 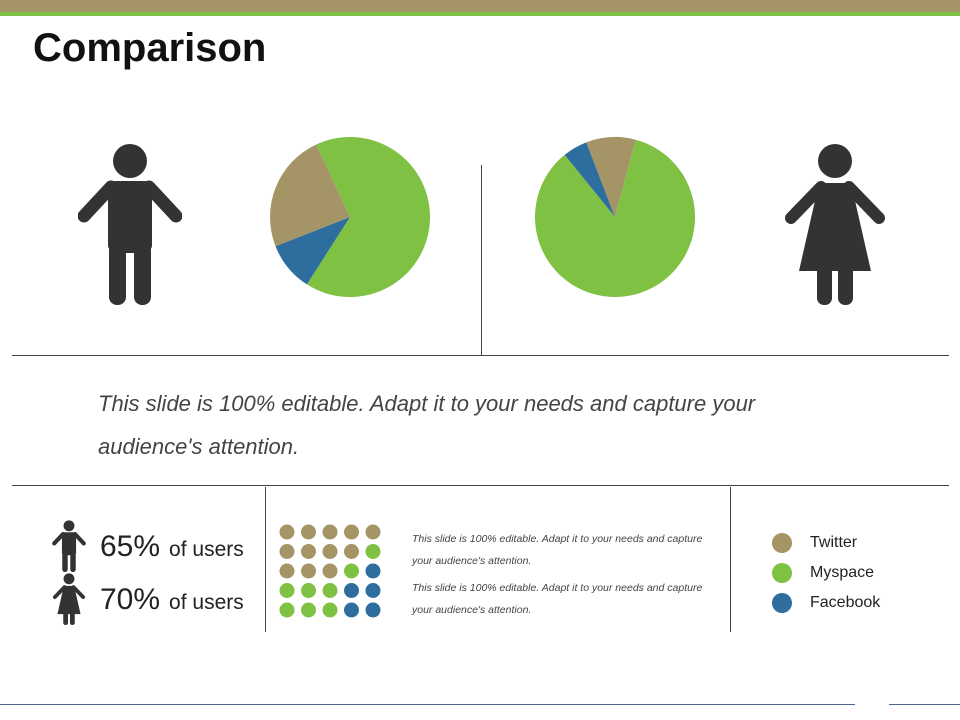 I want to click on female-figure-icon, so click(x=835, y=224).